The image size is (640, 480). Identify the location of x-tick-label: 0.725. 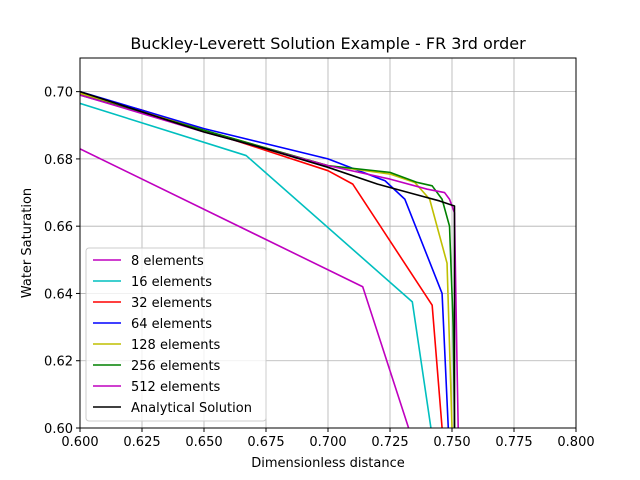
(389, 442).